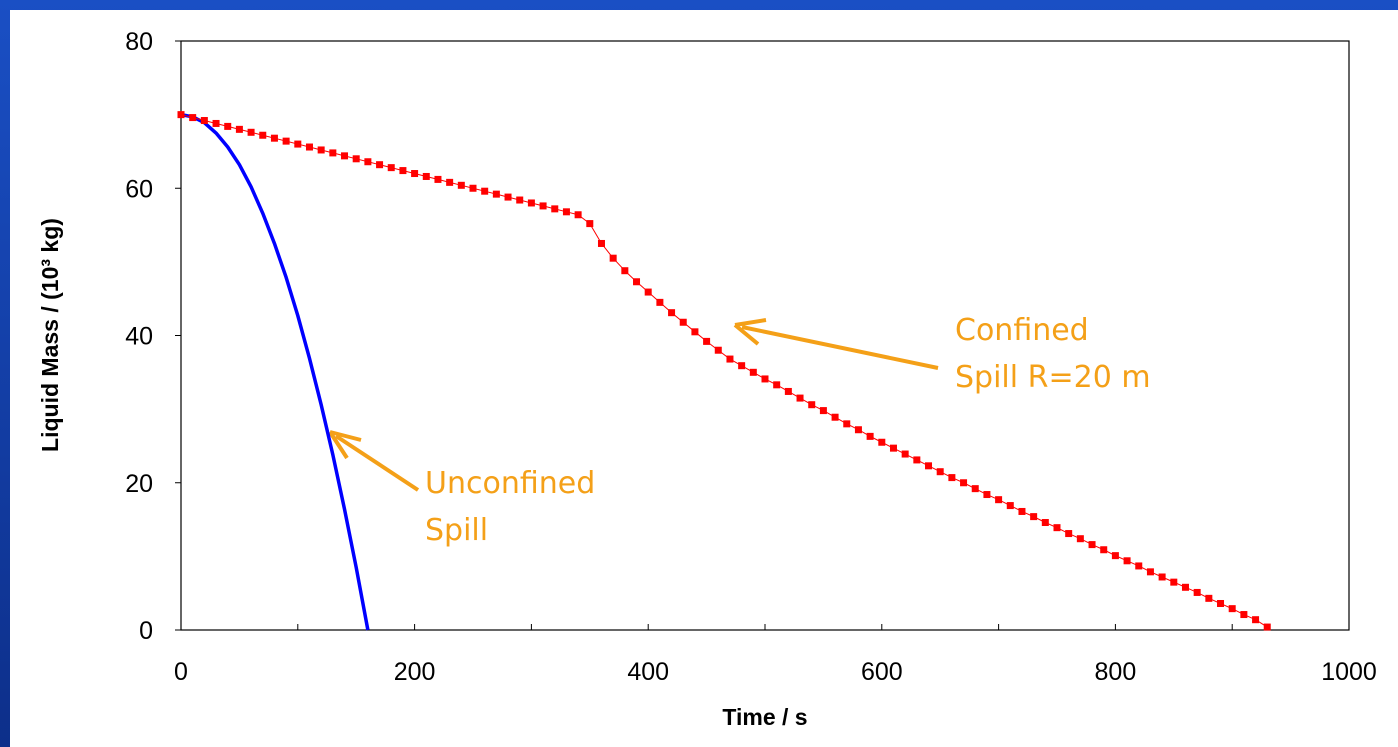 The width and height of the screenshot is (1398, 747). I want to click on x-tick-label: 200, so click(415, 672).